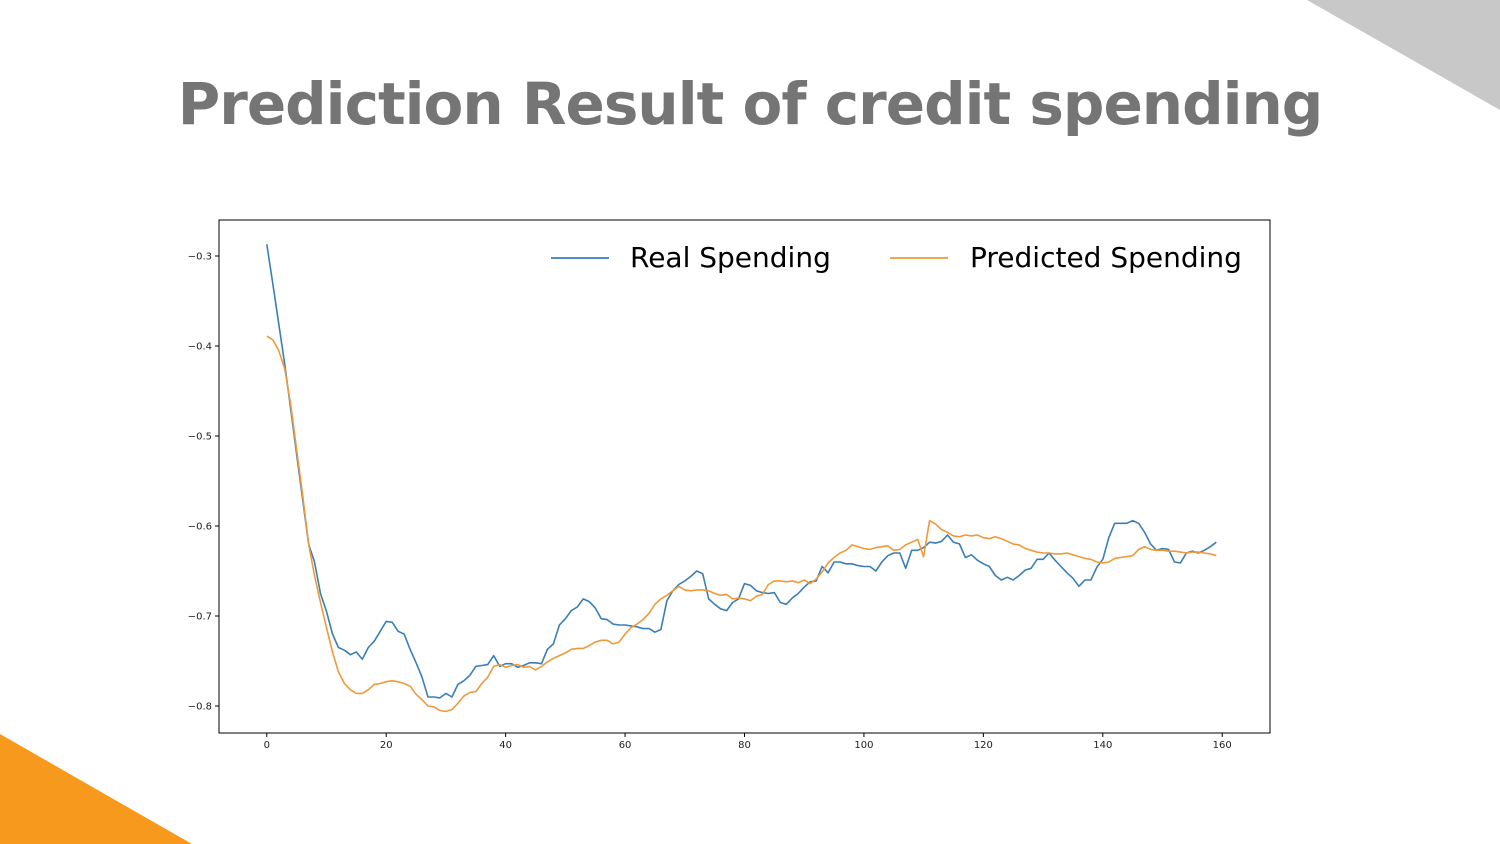 The width and height of the screenshot is (1500, 844). What do you see at coordinates (1102, 745) in the screenshot?
I see `x-tick-label: 140` at bounding box center [1102, 745].